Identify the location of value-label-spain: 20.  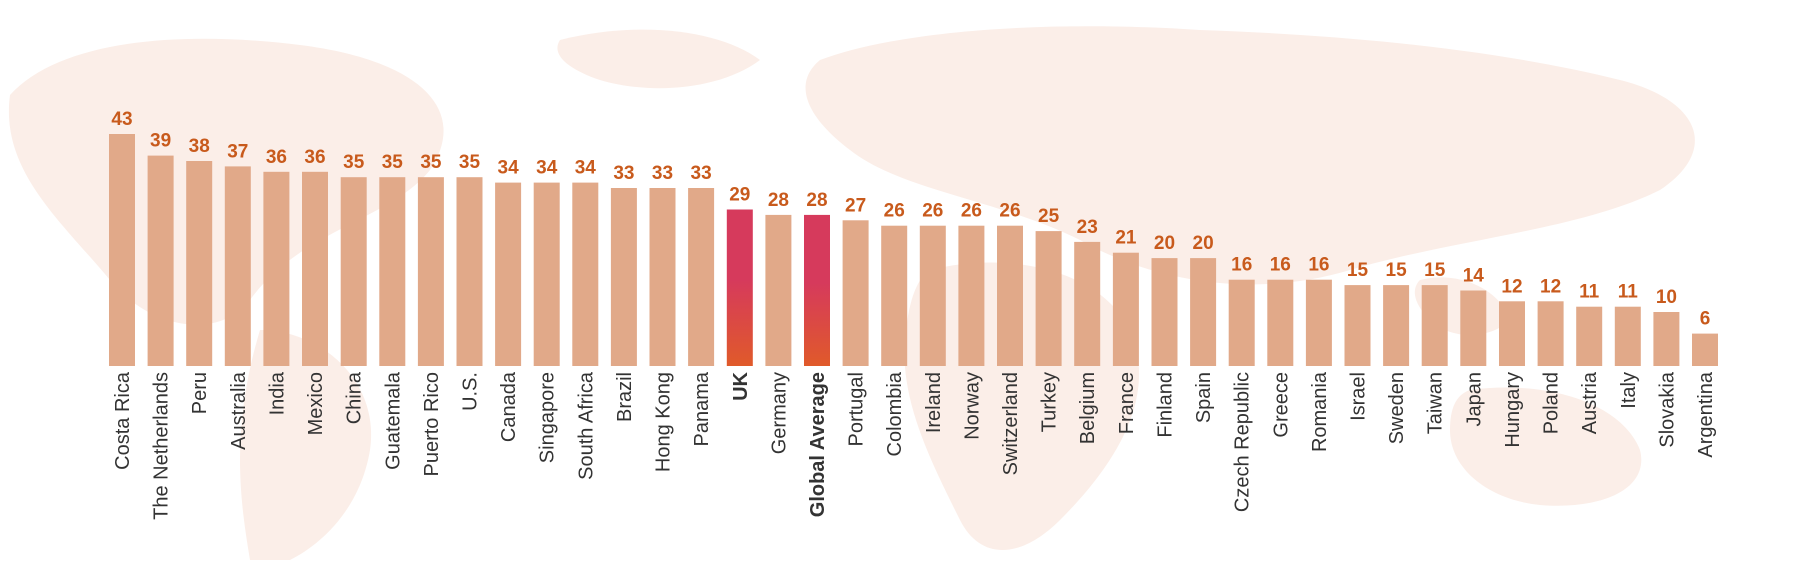
(1203, 243).